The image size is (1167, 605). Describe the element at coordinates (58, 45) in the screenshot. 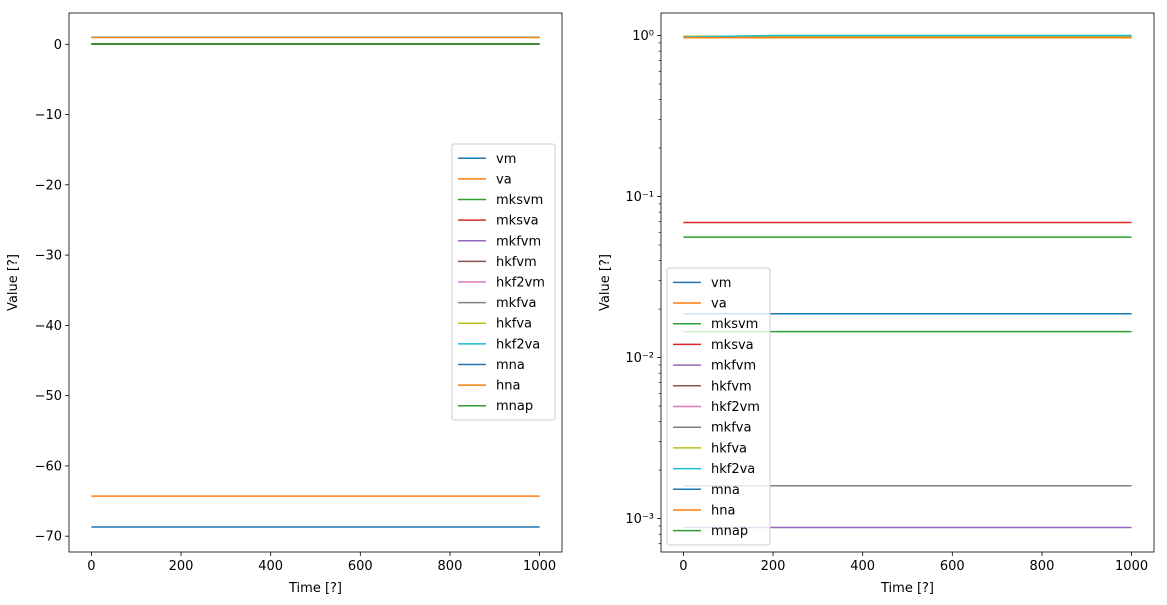

I see `y-tick-label: 0` at that location.